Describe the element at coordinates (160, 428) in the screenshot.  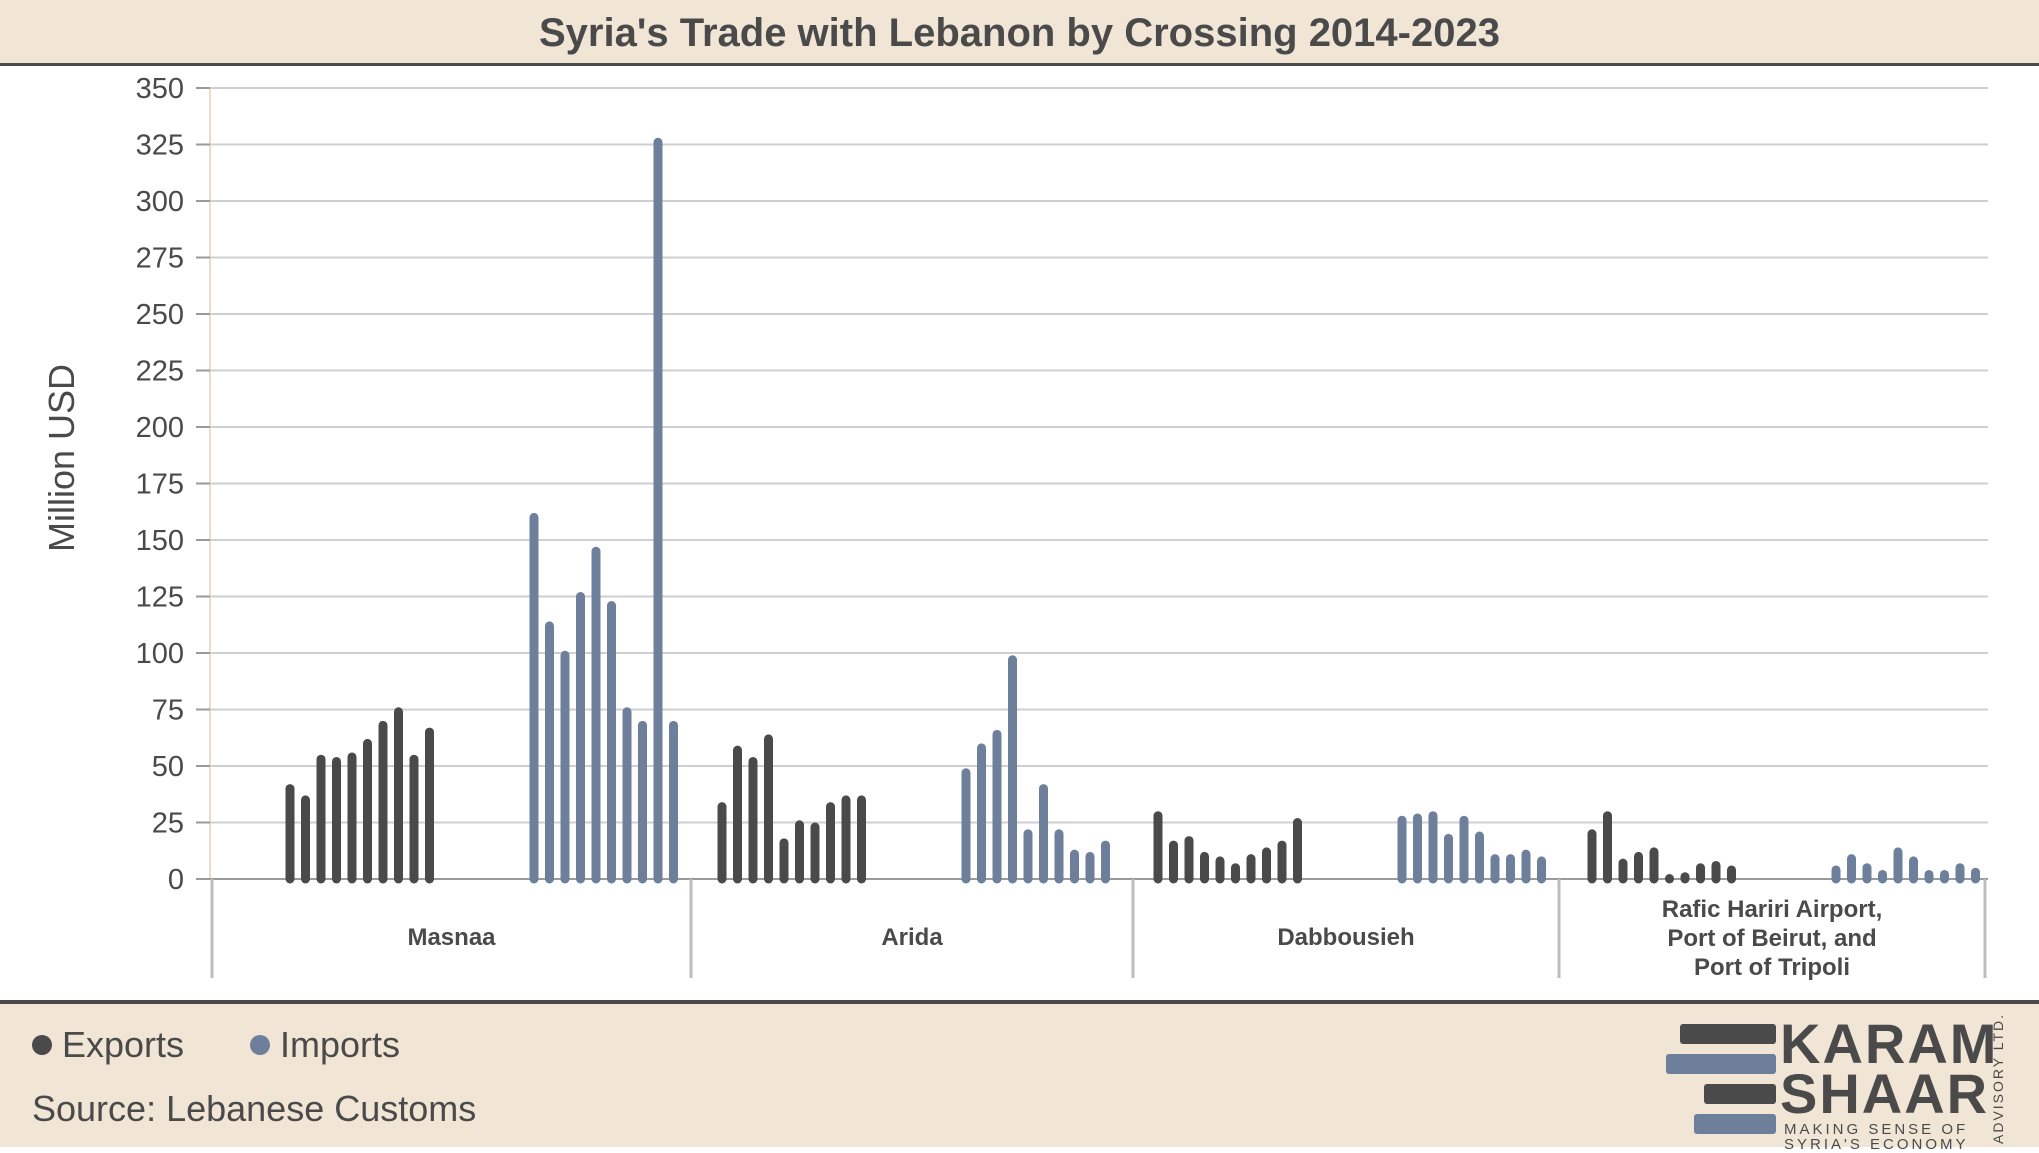
I see `y-tick-label: 200` at that location.